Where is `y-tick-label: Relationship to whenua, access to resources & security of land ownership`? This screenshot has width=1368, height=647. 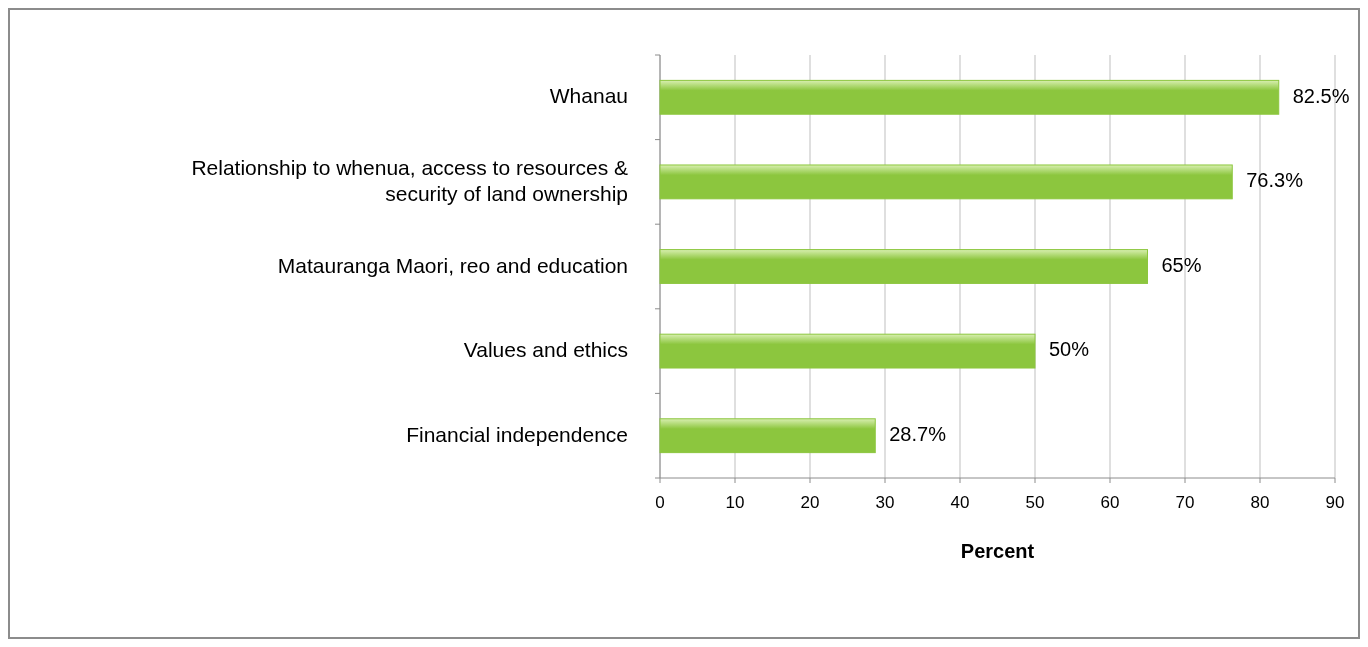 y-tick-label: Relationship to whenua, access to resources & security of land ownership is located at coordinates (409, 180).